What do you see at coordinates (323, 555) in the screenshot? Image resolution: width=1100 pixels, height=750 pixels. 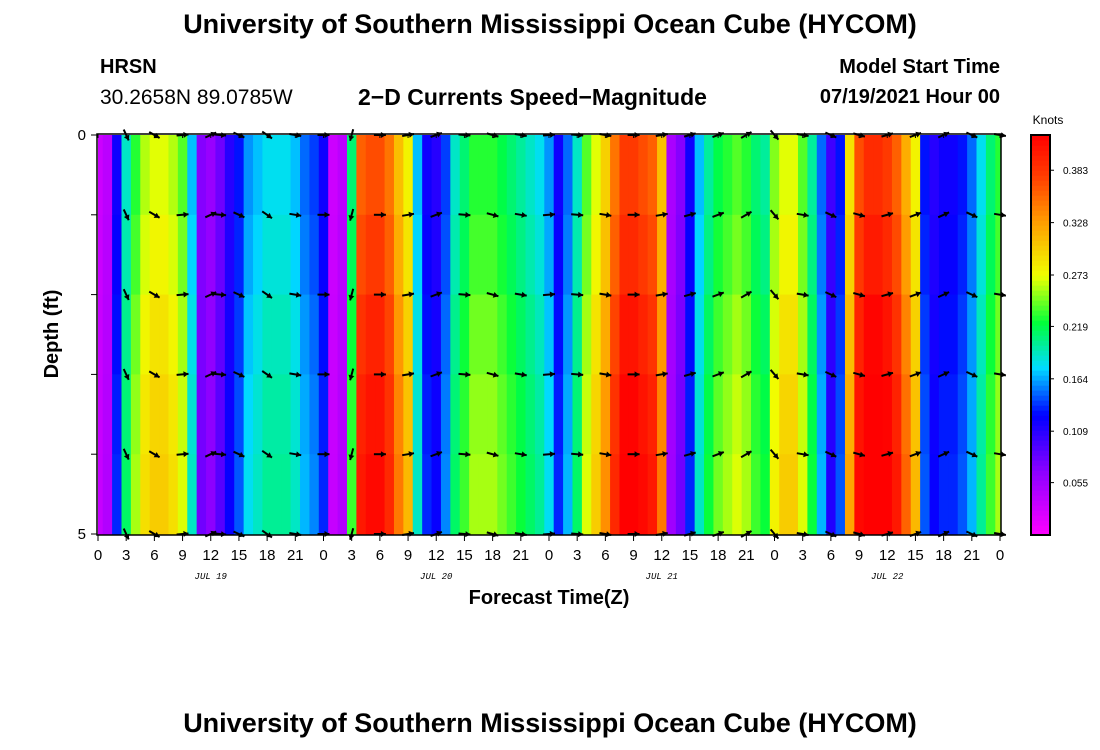 I see `x-tick-label: 0` at bounding box center [323, 555].